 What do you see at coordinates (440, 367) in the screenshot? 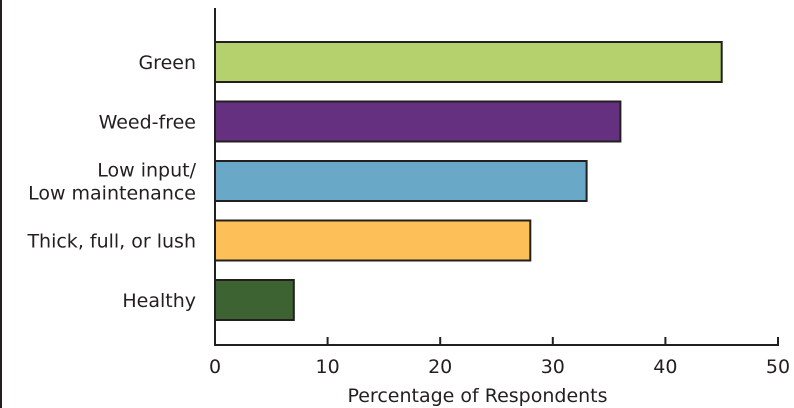
I see `x-tick-label-2: 20` at bounding box center [440, 367].